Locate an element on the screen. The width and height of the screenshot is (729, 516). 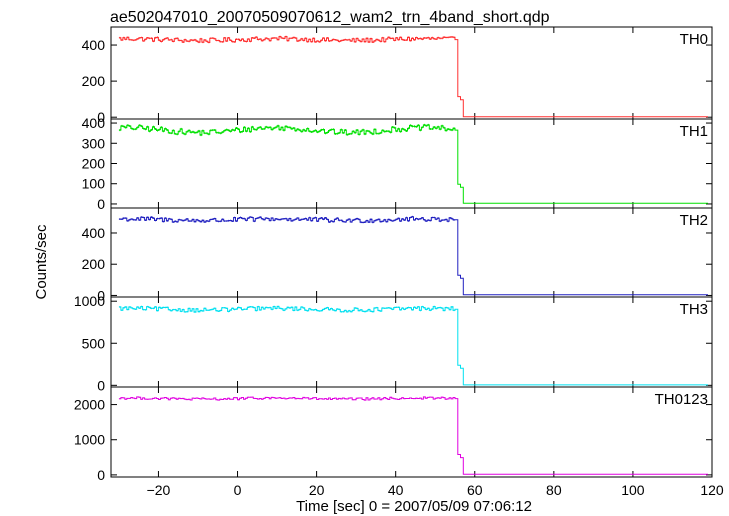
y-tick-label: 300 is located at coordinates (94, 143).